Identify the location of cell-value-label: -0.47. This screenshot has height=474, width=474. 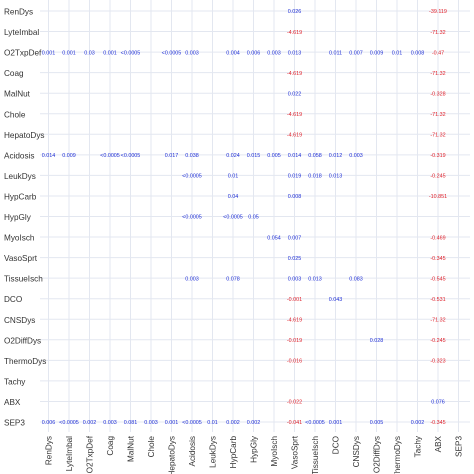
(438, 53).